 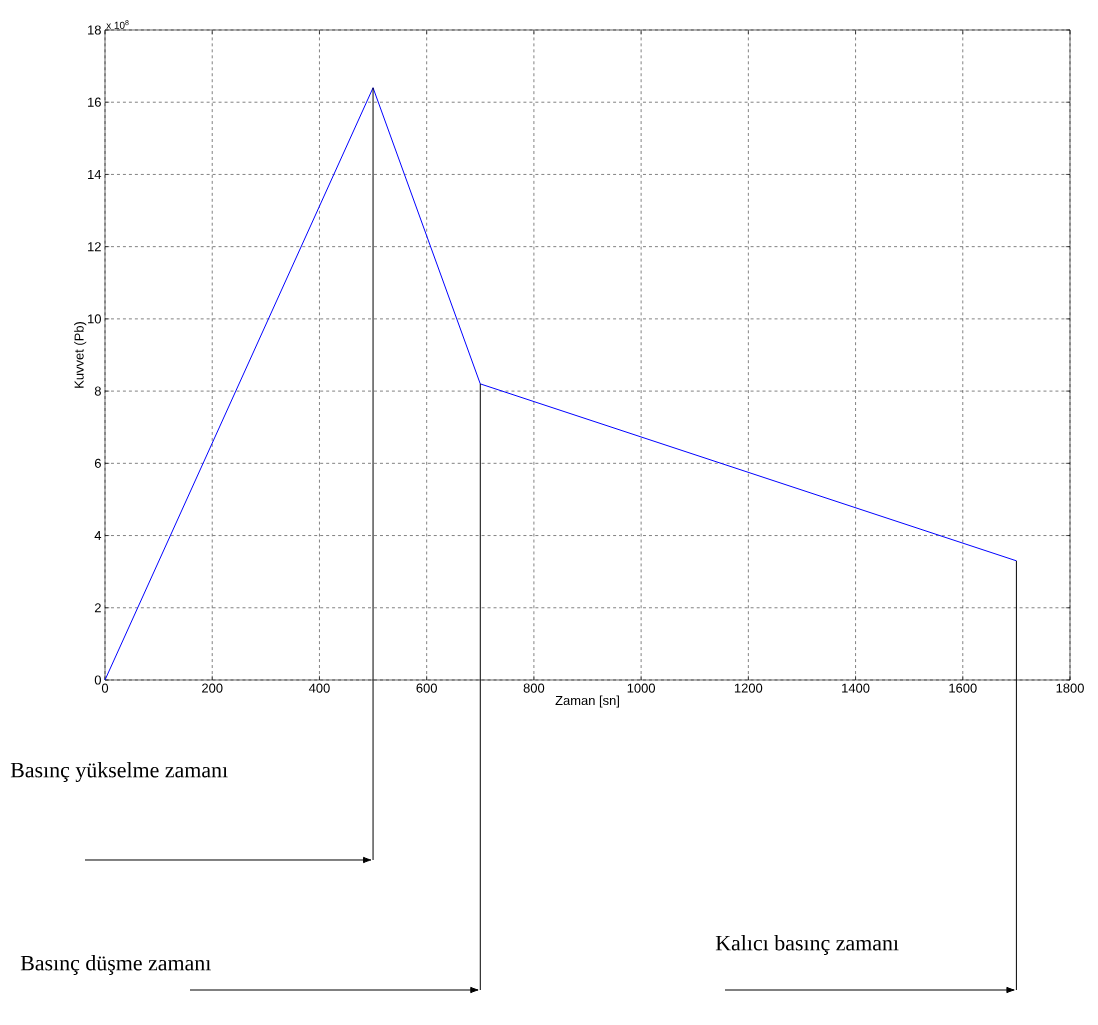 What do you see at coordinates (319, 688) in the screenshot?
I see `x-tick-label: 400` at bounding box center [319, 688].